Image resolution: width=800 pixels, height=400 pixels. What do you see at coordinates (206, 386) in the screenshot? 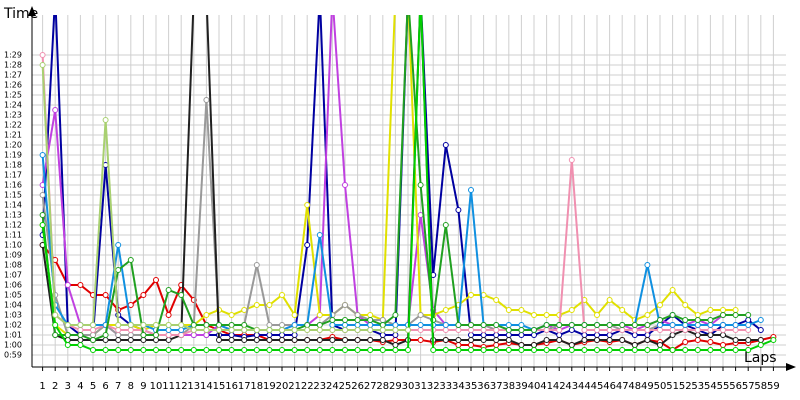
I see `x-tick-label: 14` at bounding box center [206, 386].